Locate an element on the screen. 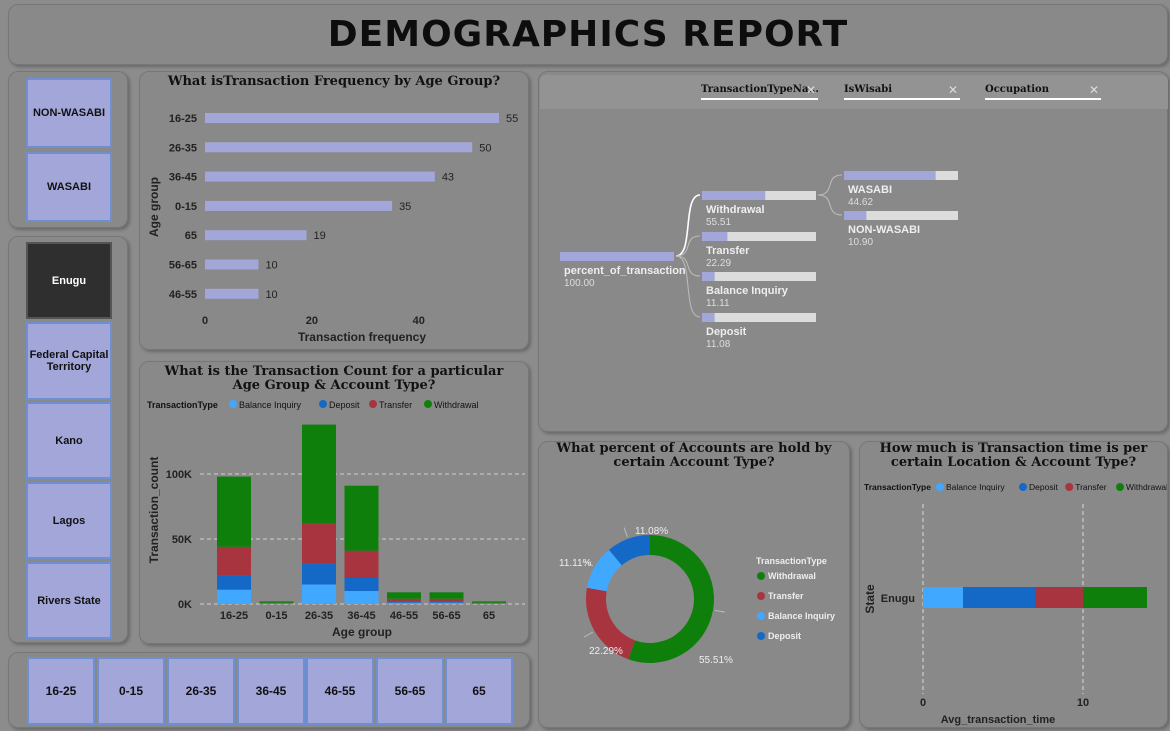  account-type-slicer: NON-WASABI WASABI is located at coordinates (68, 149).